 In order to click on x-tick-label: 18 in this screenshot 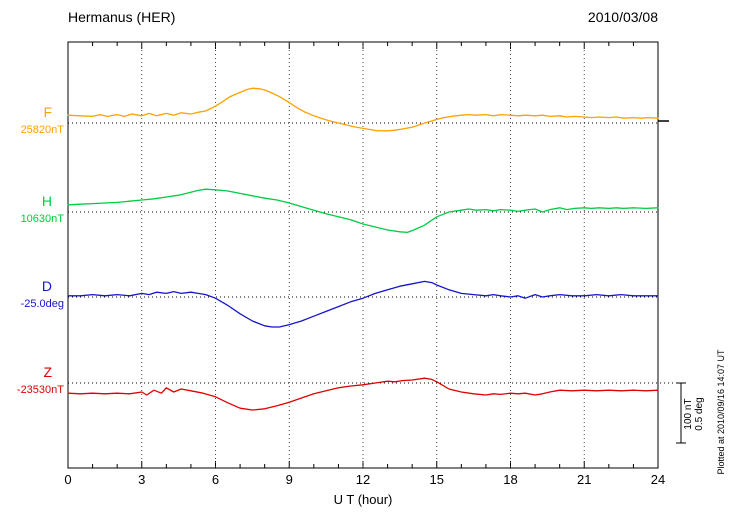, I will do `click(510, 479)`.